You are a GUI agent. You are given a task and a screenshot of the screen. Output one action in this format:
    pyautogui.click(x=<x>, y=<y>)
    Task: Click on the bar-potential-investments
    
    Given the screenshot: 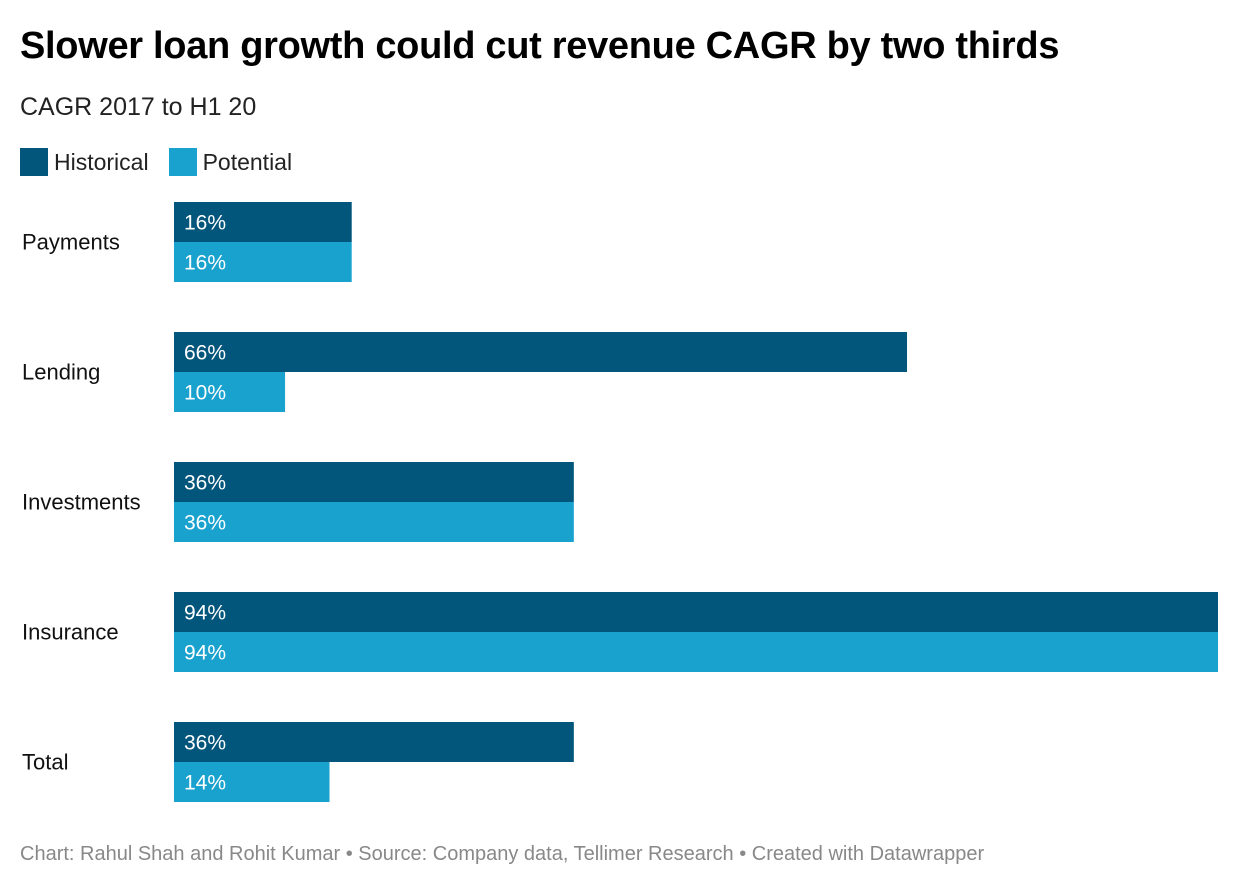 What is the action you would take?
    pyautogui.click(x=374, y=522)
    